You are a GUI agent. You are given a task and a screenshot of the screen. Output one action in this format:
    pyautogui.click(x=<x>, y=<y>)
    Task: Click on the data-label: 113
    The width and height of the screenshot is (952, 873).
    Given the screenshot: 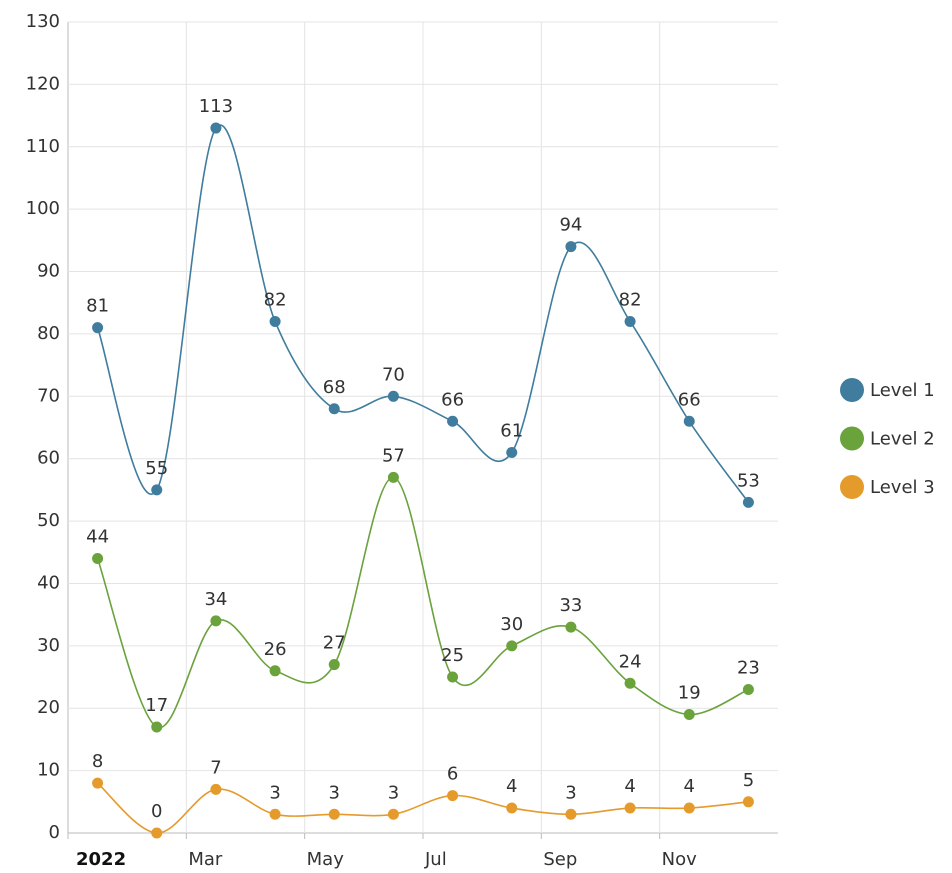 What is the action you would take?
    pyautogui.click(x=216, y=106)
    